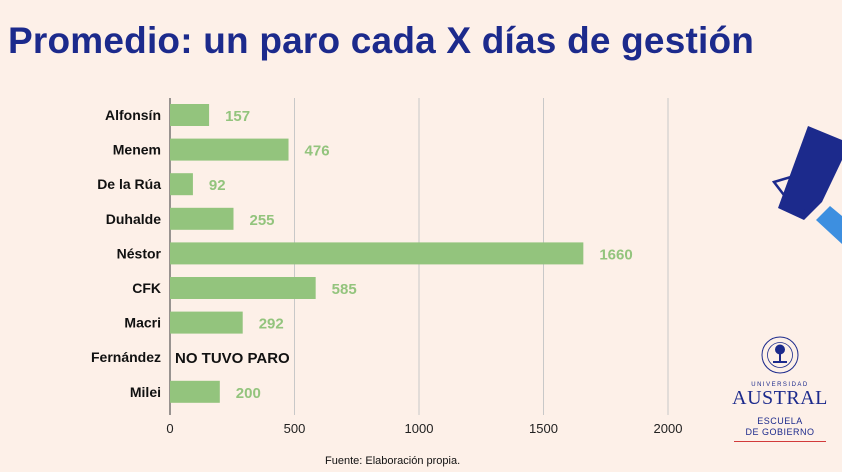 The width and height of the screenshot is (842, 472). I want to click on value-label: 157, so click(237, 116).